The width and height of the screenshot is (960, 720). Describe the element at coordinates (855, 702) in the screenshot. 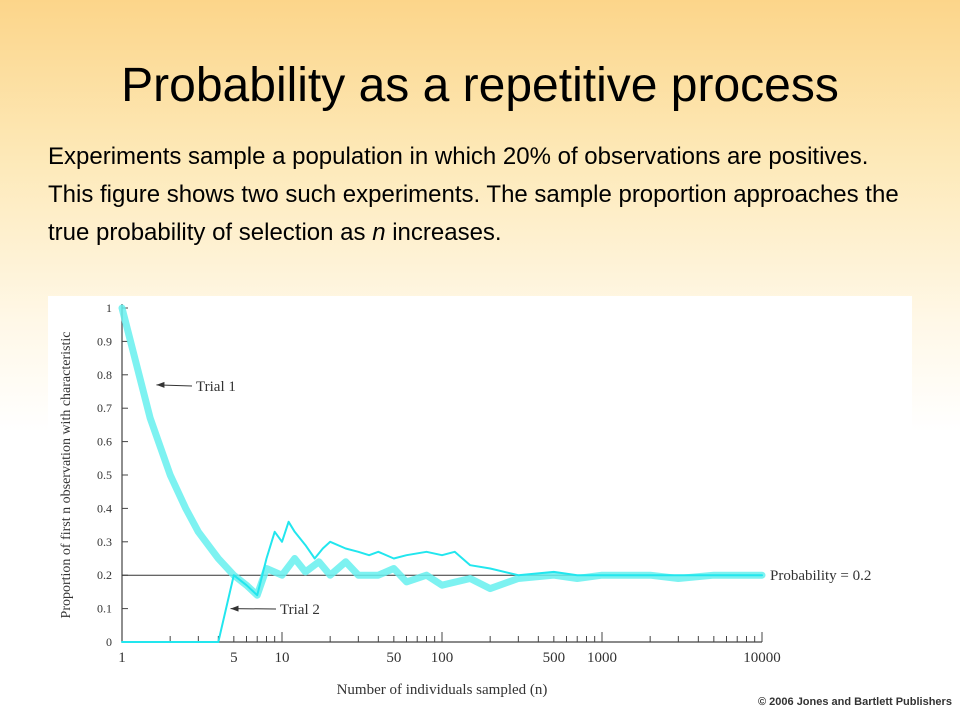

I see `copyright-credit: © 2006 Jones and Bartlett Publishers` at that location.